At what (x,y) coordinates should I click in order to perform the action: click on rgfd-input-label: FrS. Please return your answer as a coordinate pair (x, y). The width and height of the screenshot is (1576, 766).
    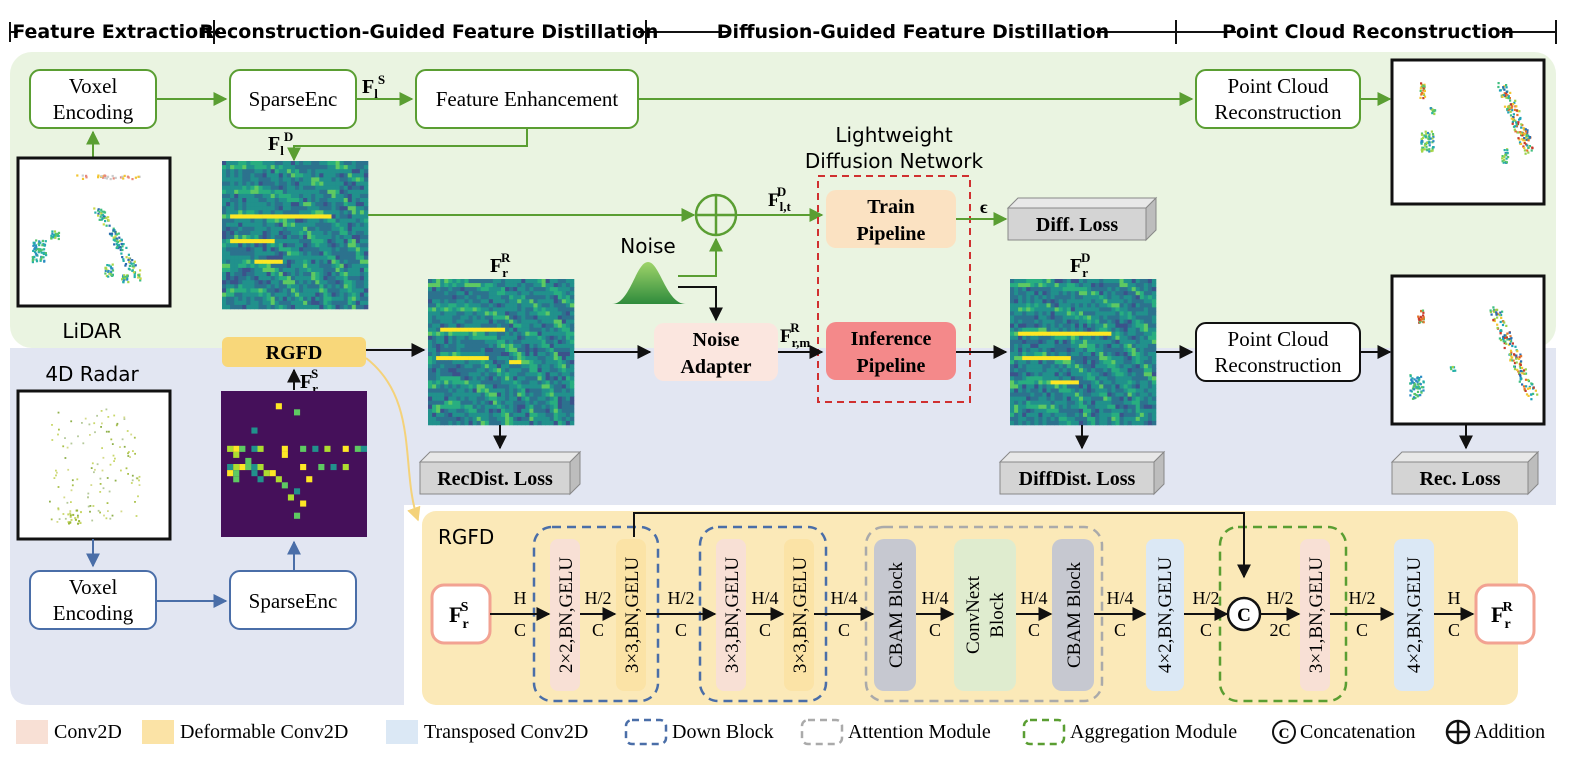
    Looking at the image, I should click on (459, 616).